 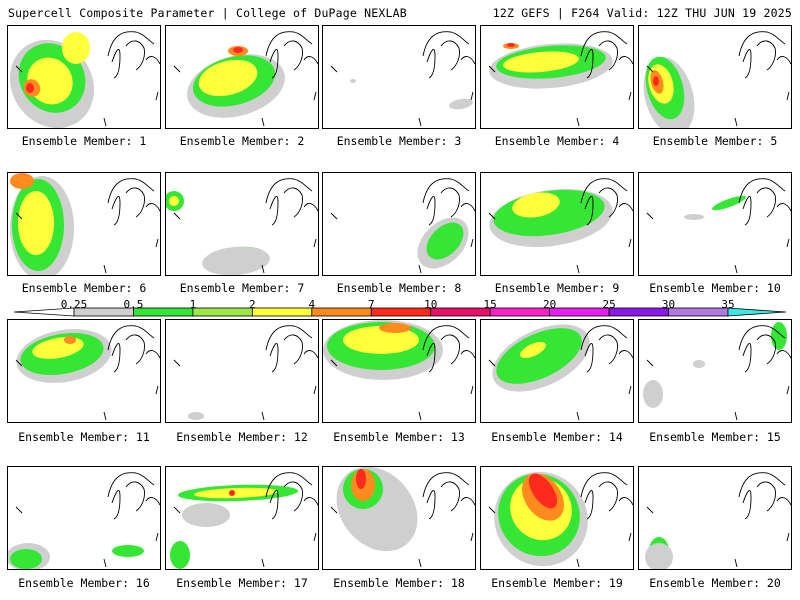 I want to click on member-label: Ensemble Member: 6, so click(x=84, y=288).